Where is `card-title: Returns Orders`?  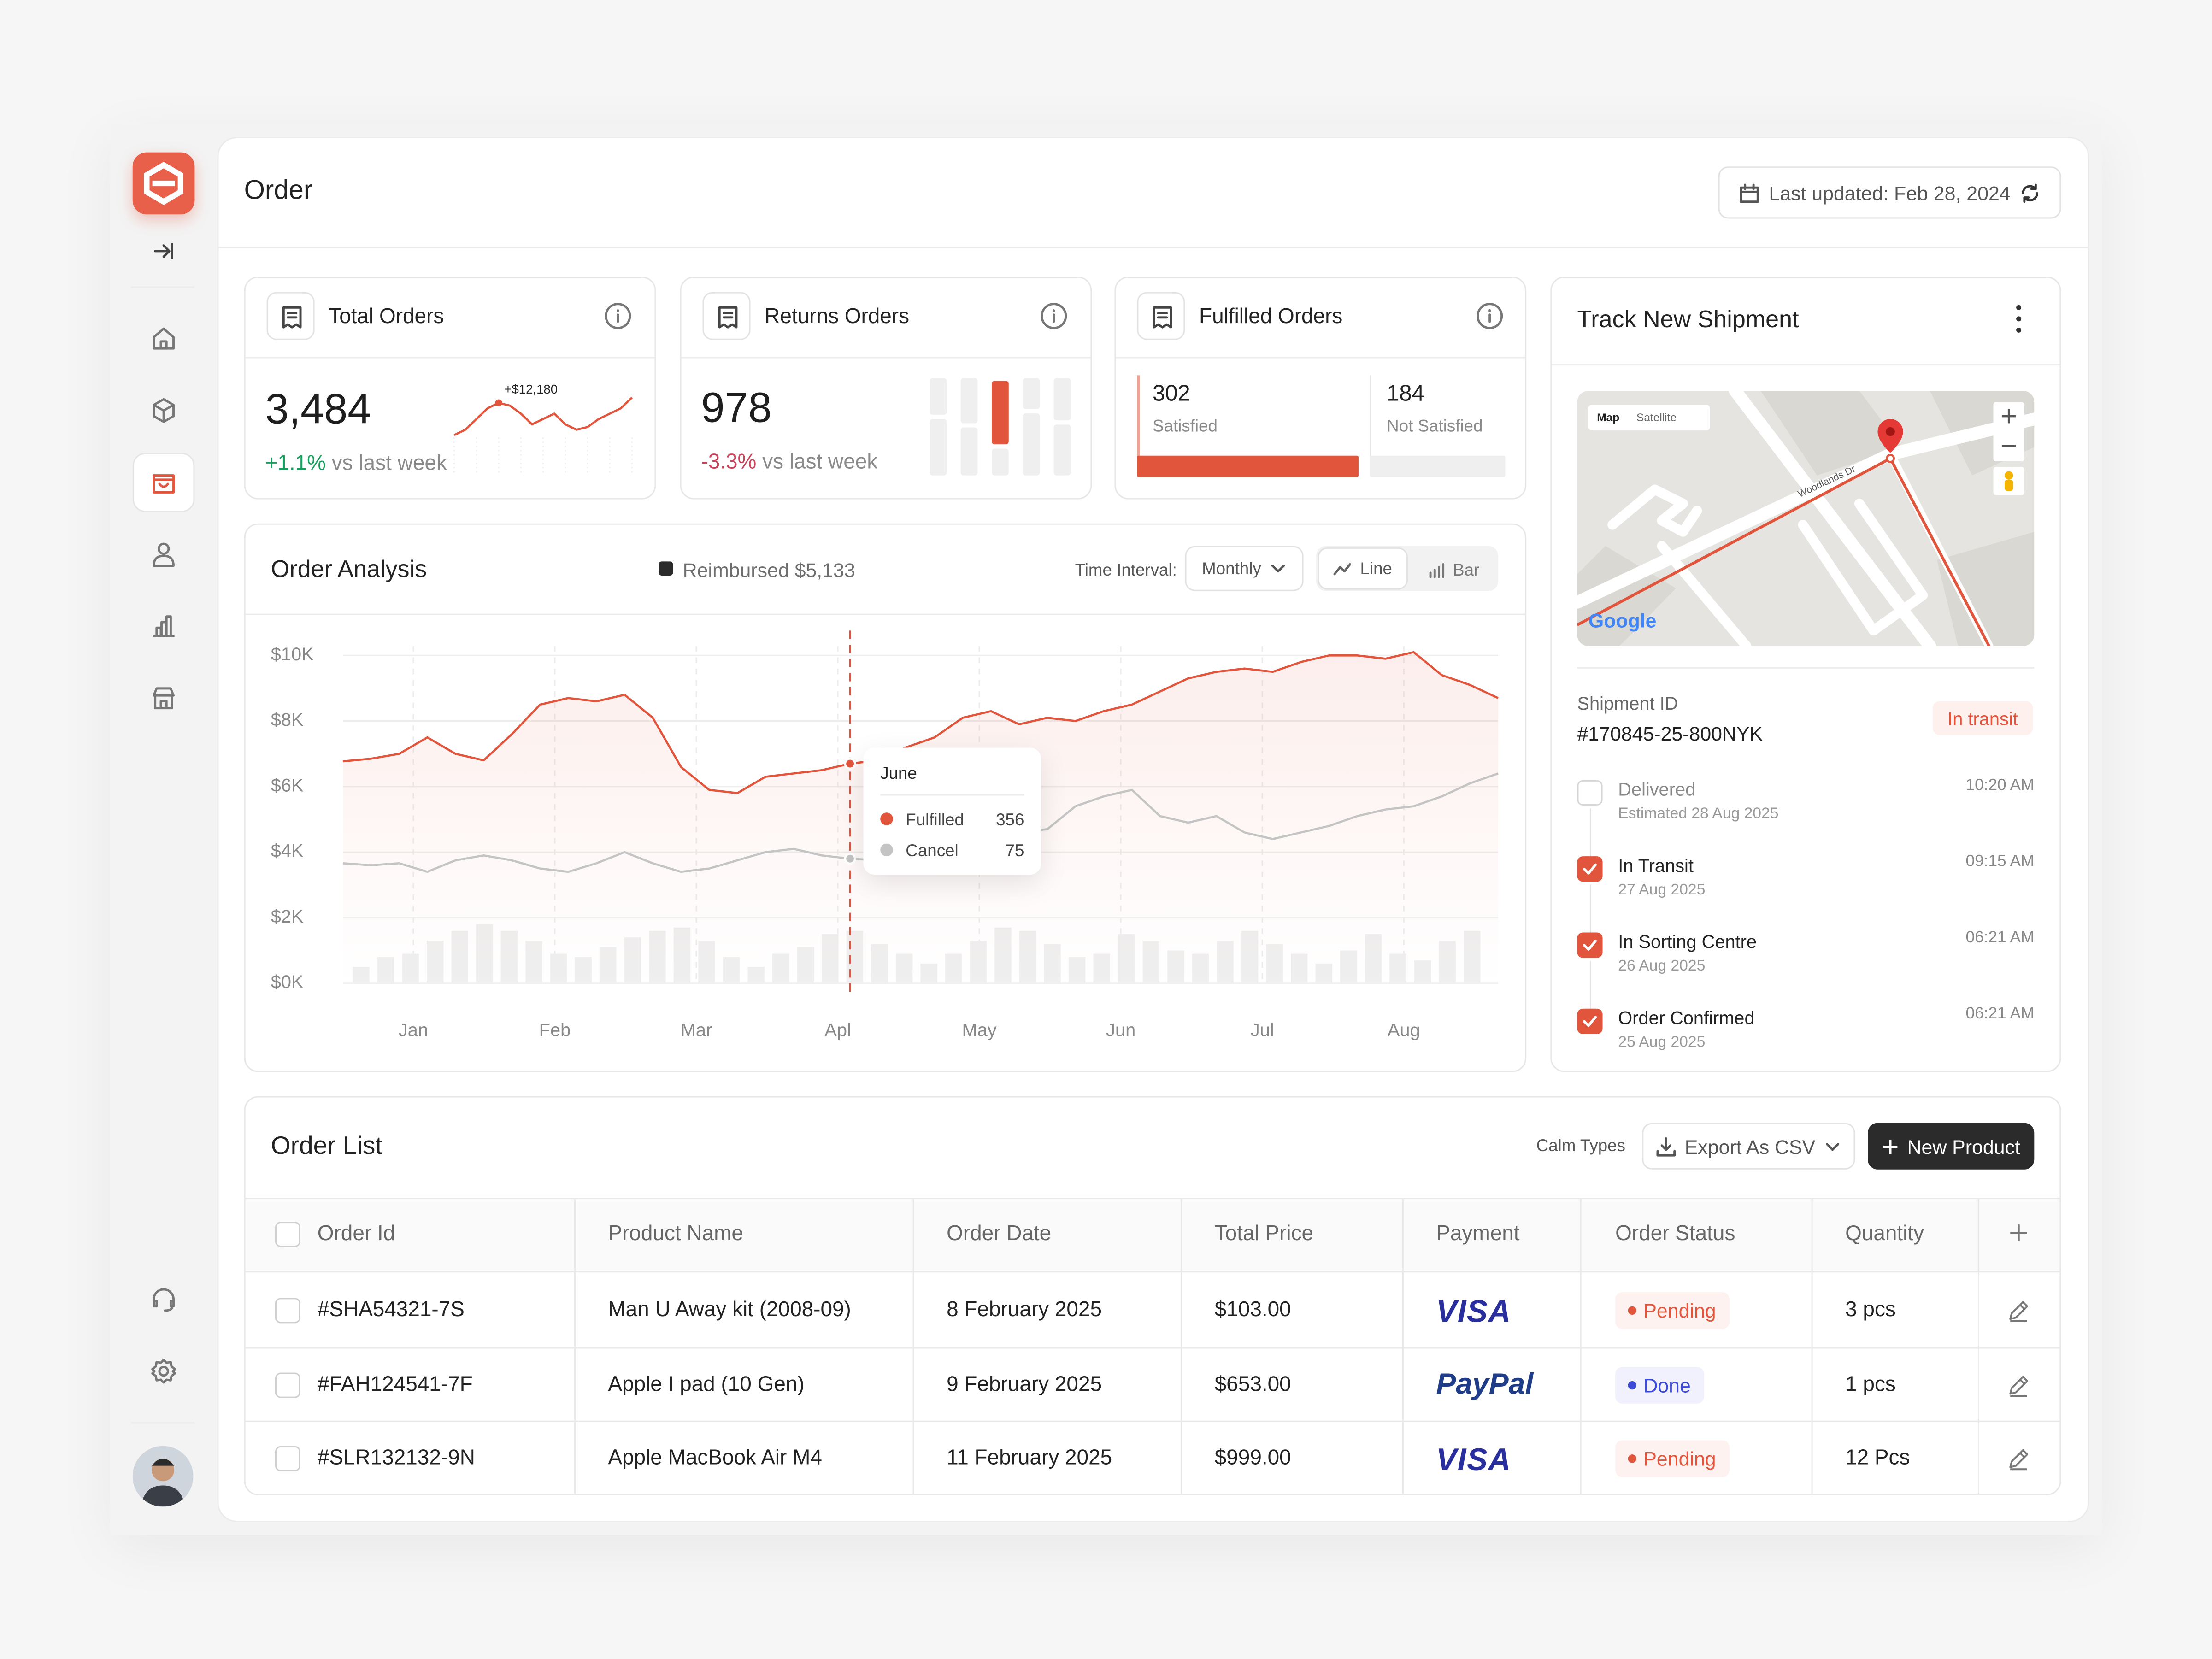
card-title: Returns Orders is located at coordinates (837, 317).